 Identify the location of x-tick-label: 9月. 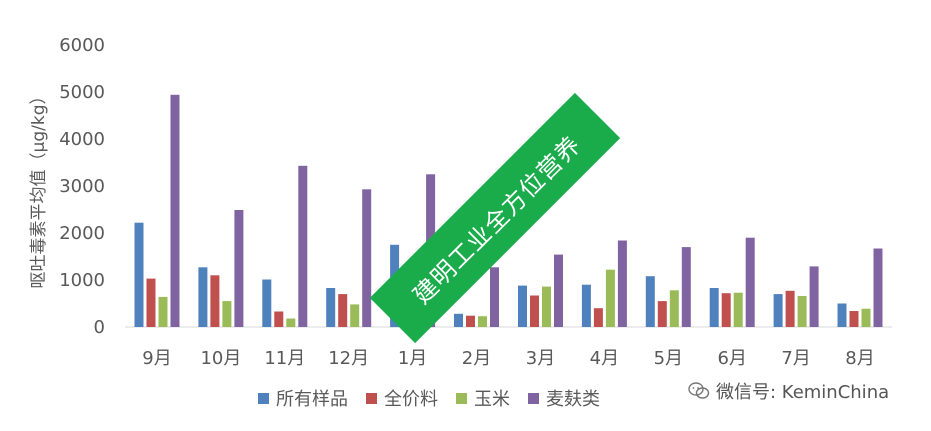
(156, 358).